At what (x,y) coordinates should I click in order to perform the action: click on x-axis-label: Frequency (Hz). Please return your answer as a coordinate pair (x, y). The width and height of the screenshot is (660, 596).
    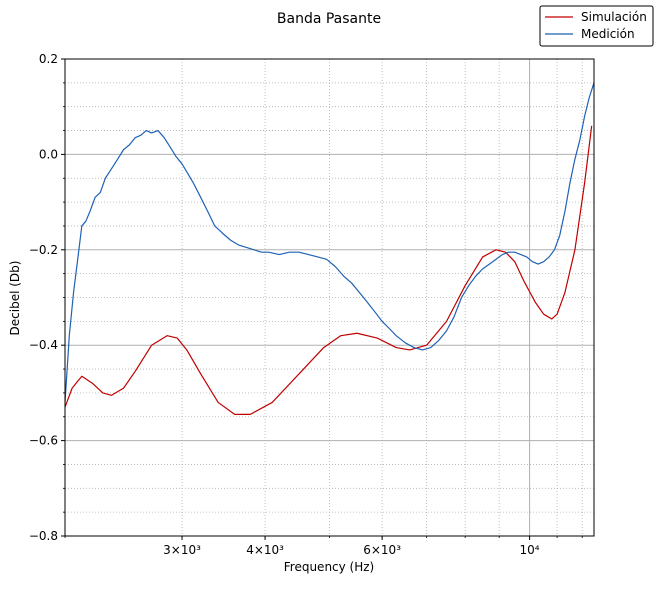
    Looking at the image, I should click on (329, 567).